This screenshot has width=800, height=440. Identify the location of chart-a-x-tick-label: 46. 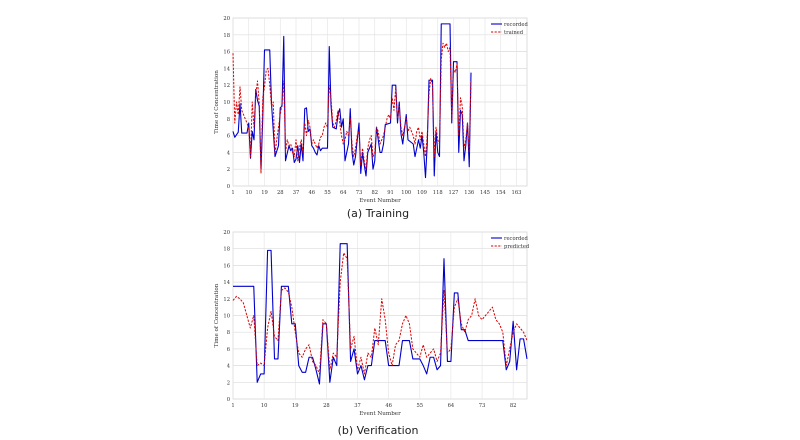
(311, 193).